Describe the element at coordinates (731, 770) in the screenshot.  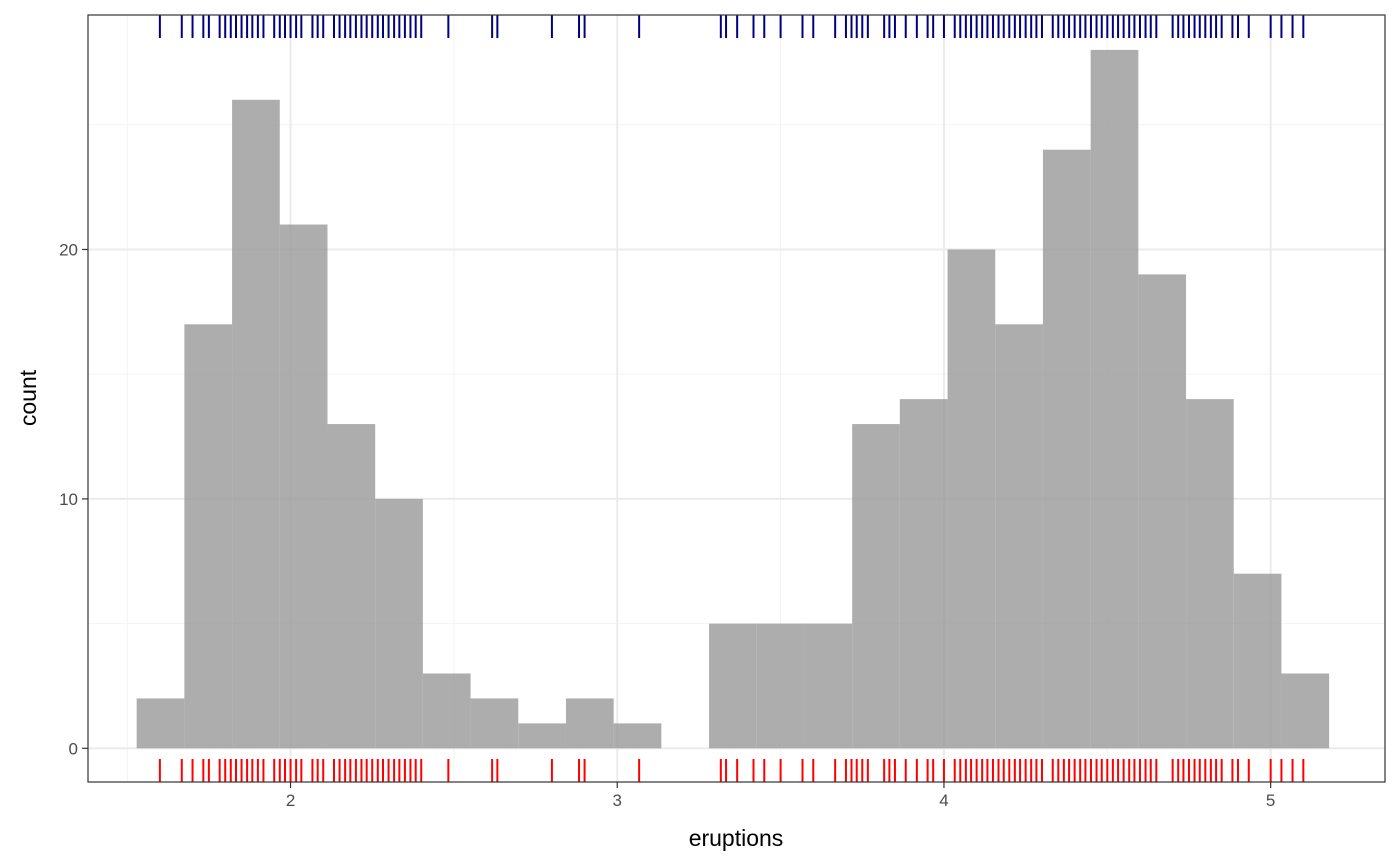
I see `rug-bottom` at that location.